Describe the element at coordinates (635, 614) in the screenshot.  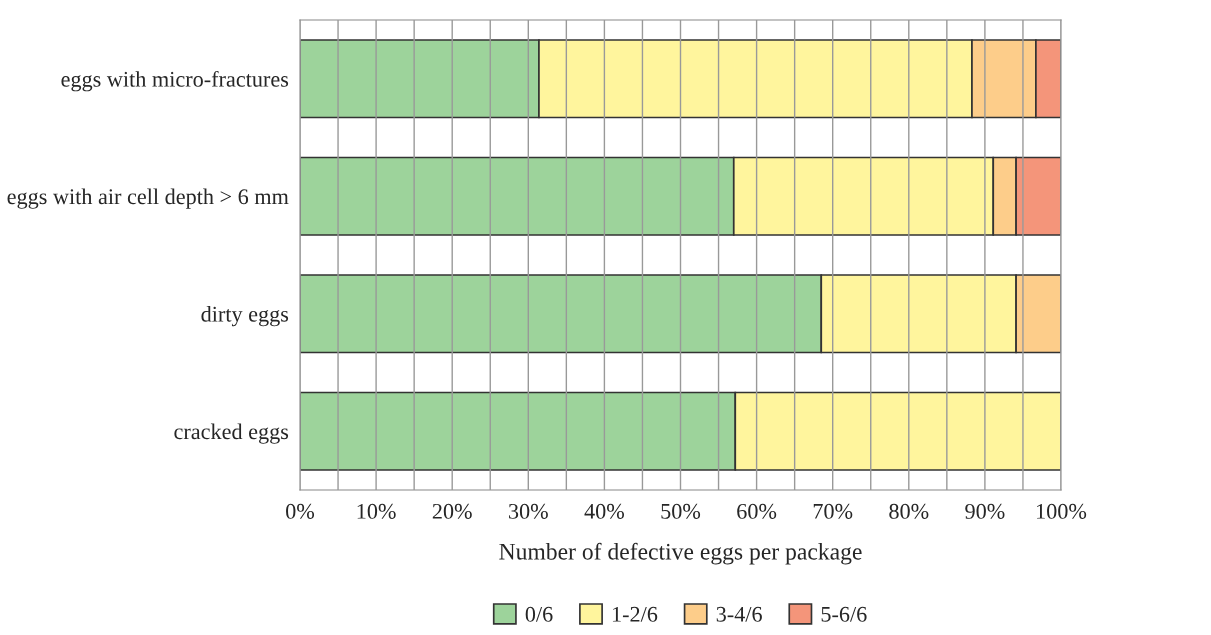
I see `legend-label: 1-2/6` at that location.